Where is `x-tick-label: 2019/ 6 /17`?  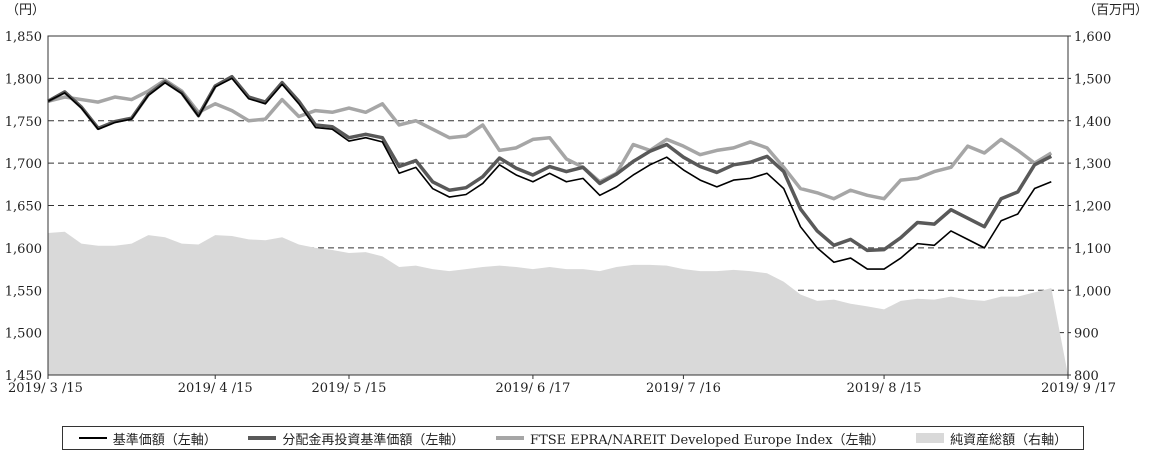 x-tick-label: 2019/ 6 /17 is located at coordinates (532, 388).